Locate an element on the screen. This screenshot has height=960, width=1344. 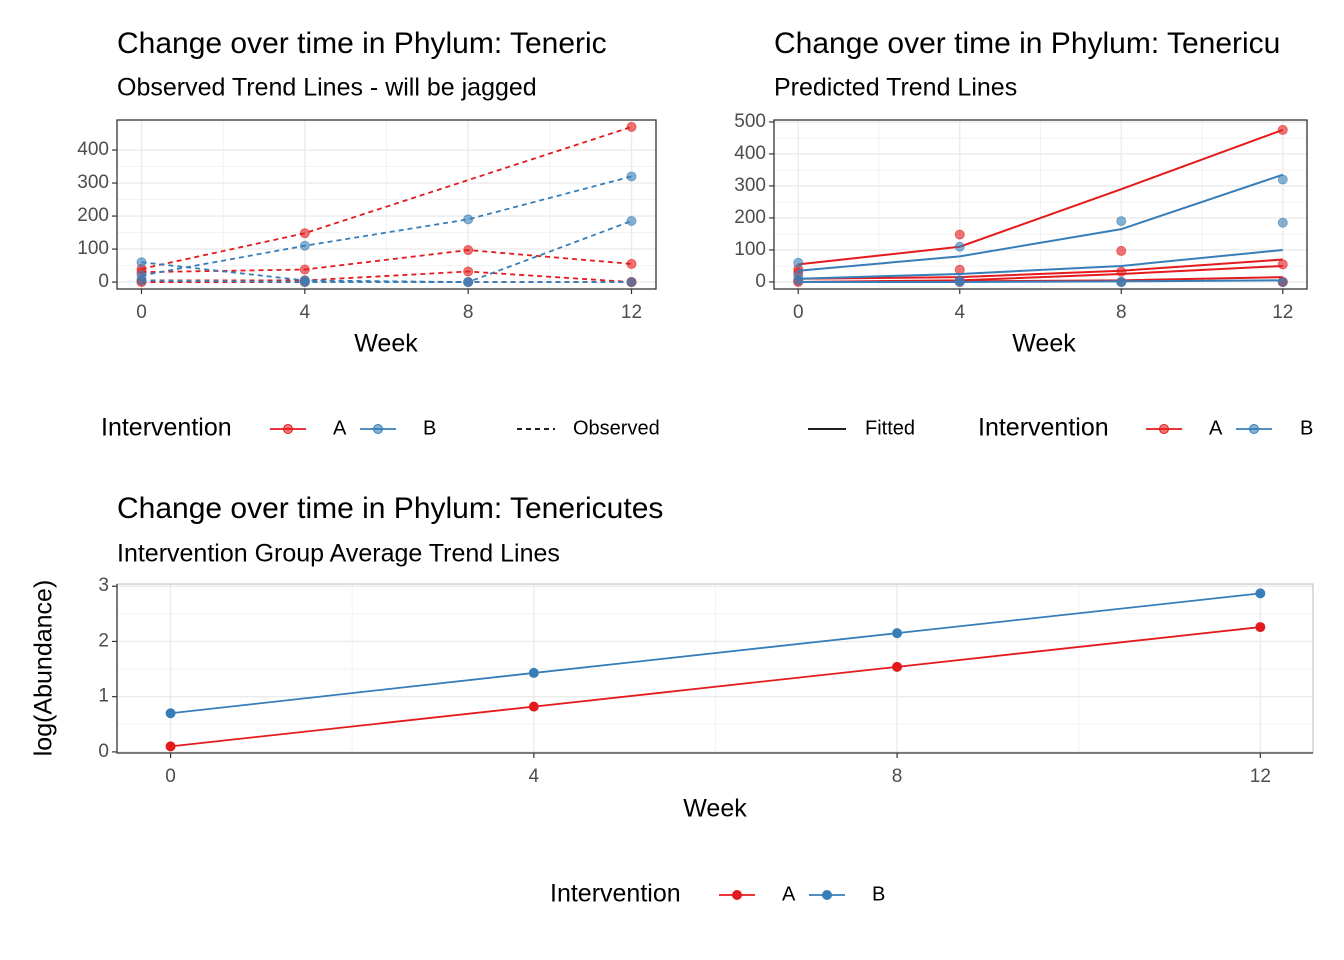
y-tick-label: 2 is located at coordinates (103, 640).